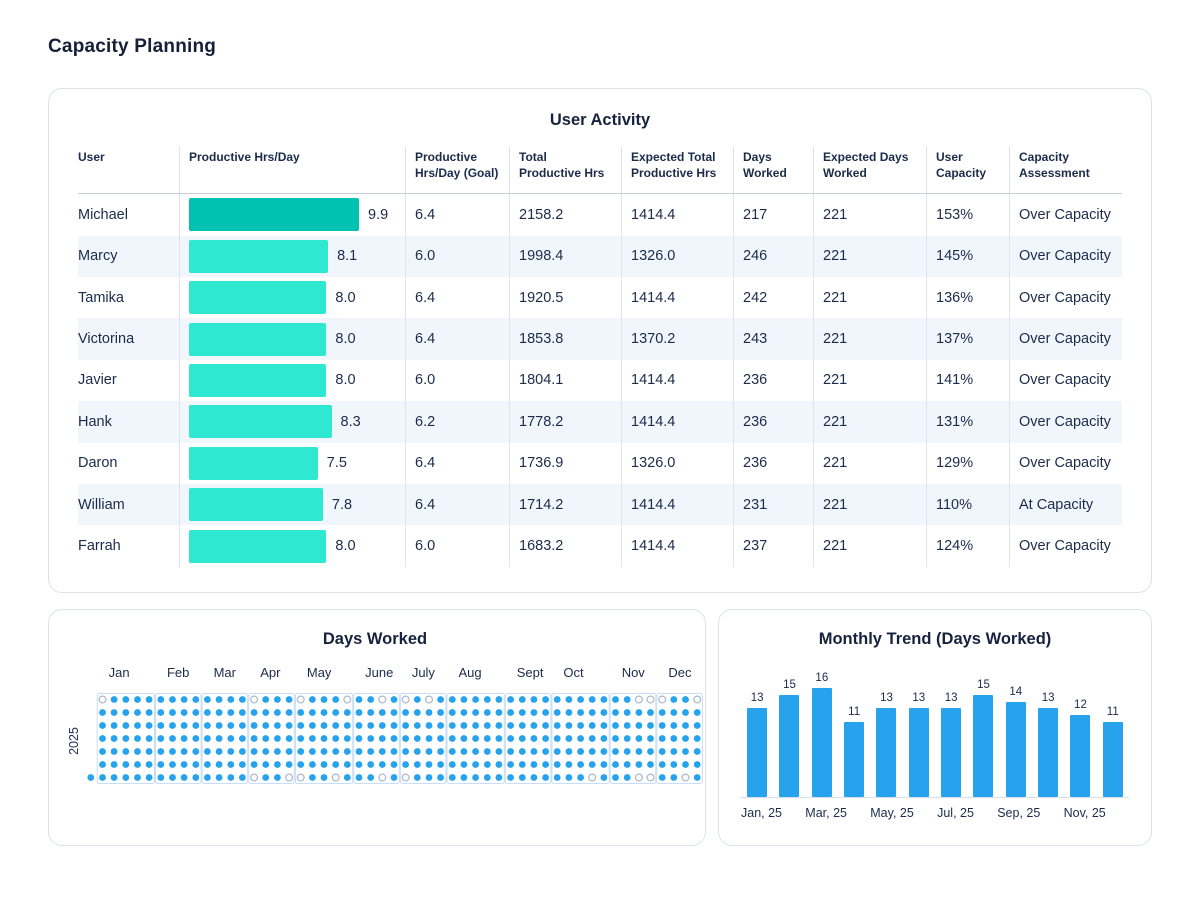  Describe the element at coordinates (789, 745) in the screenshot. I see `trend-bar` at that location.